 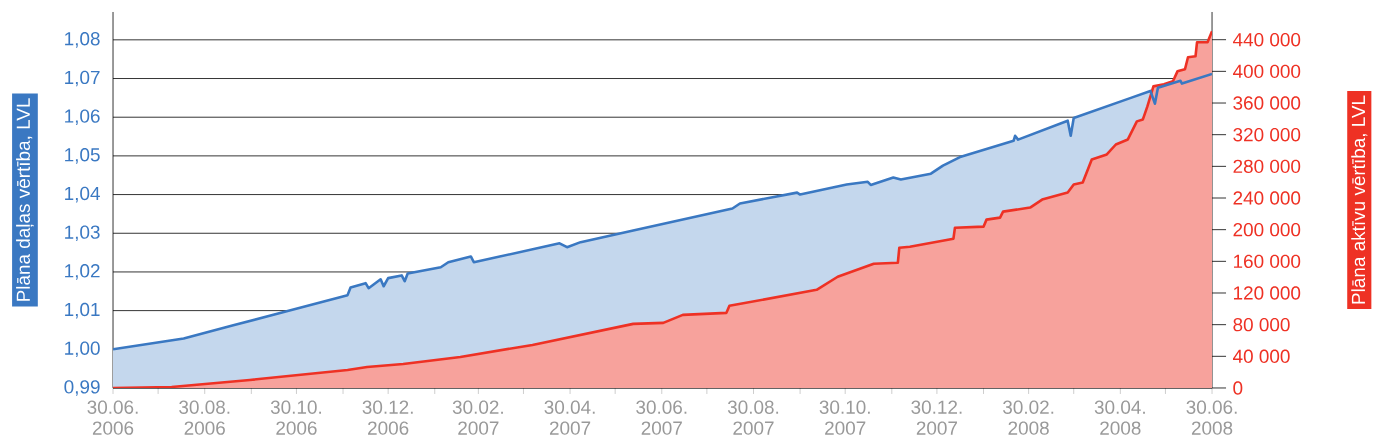 I want to click on y2-tick-label: 40 000, so click(x=1261, y=356).